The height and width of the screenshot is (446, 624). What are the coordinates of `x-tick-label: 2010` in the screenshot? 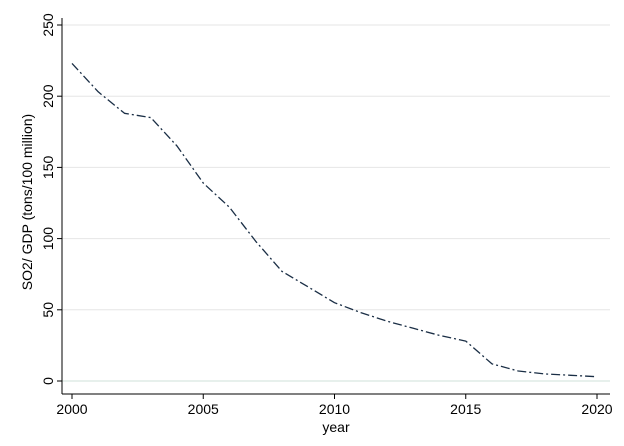 It's located at (334, 409).